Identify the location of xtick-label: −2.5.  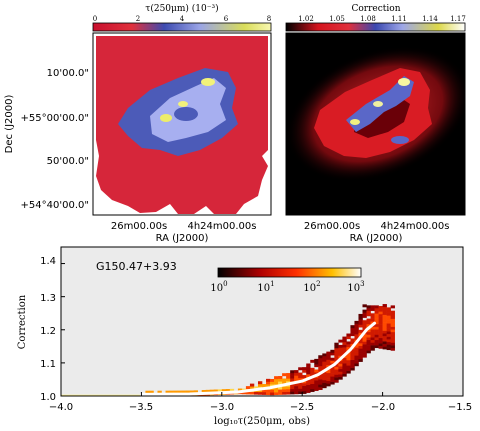
(302, 407).